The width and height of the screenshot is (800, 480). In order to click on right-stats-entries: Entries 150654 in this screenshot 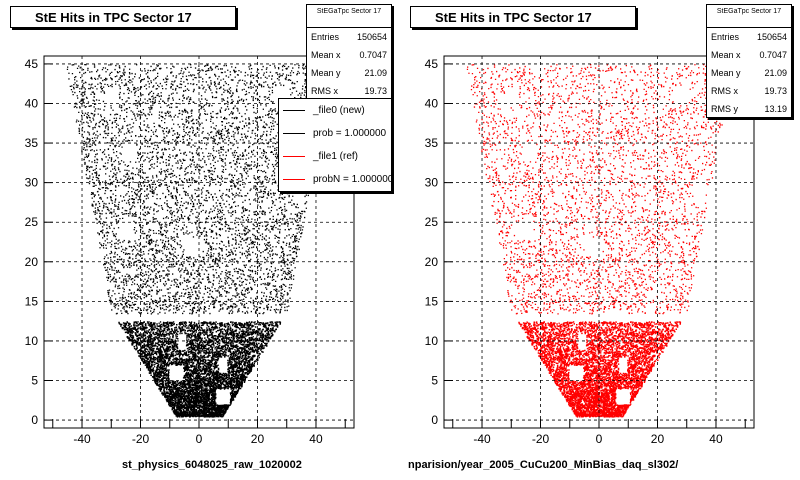, I will do `click(749, 37)`.